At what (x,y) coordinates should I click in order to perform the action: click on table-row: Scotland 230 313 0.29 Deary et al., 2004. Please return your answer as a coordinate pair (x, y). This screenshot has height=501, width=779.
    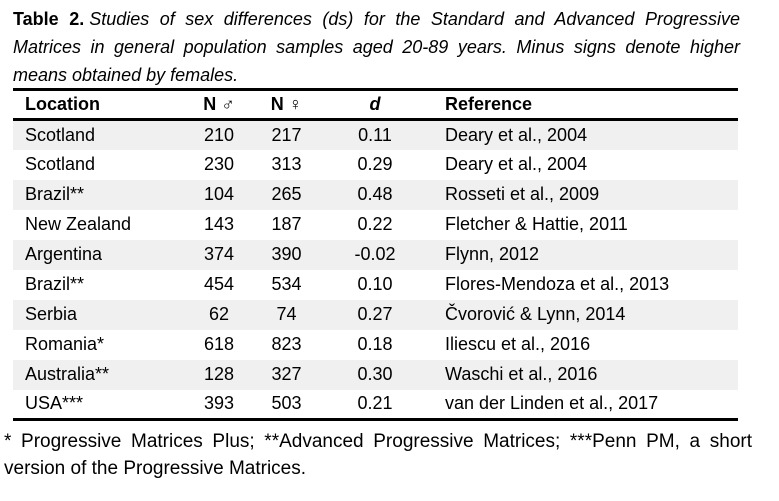
    Looking at the image, I should click on (375, 165).